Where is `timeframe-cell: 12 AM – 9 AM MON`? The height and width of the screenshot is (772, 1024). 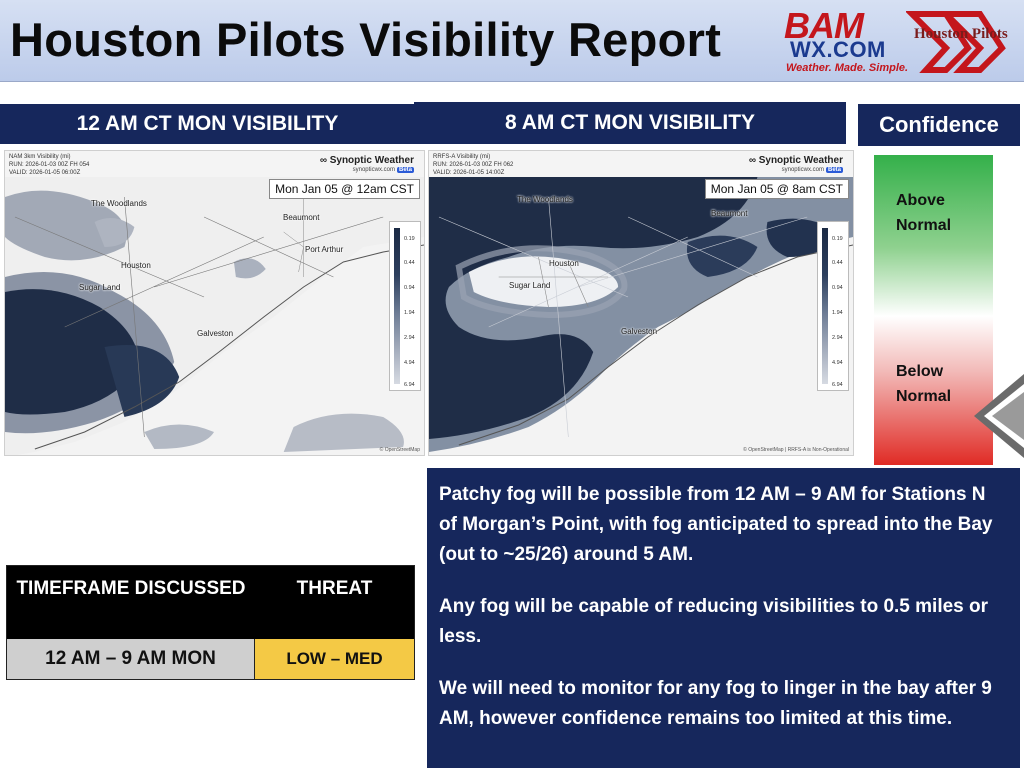
timeframe-cell: 12 AM – 9 AM MON is located at coordinates (131, 659).